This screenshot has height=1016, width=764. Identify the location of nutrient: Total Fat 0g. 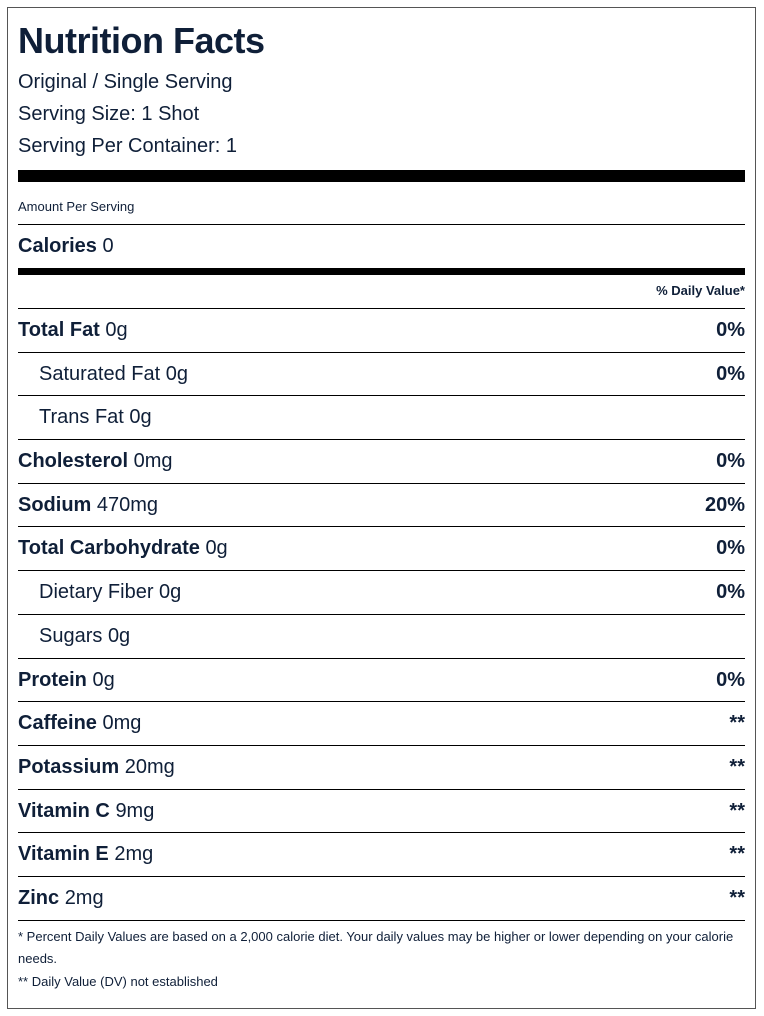
(73, 330).